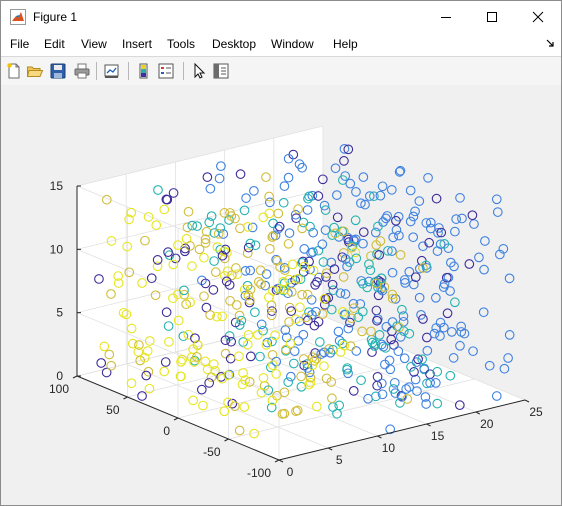  What do you see at coordinates (112, 71) in the screenshot?
I see `link-plot-icon` at bounding box center [112, 71].